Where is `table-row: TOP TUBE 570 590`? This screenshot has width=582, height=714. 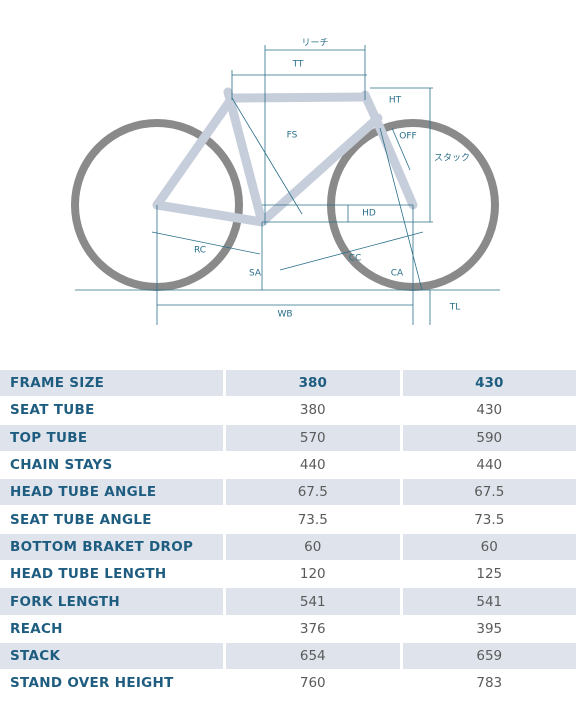 table-row: TOP TUBE 570 590 is located at coordinates (288, 438).